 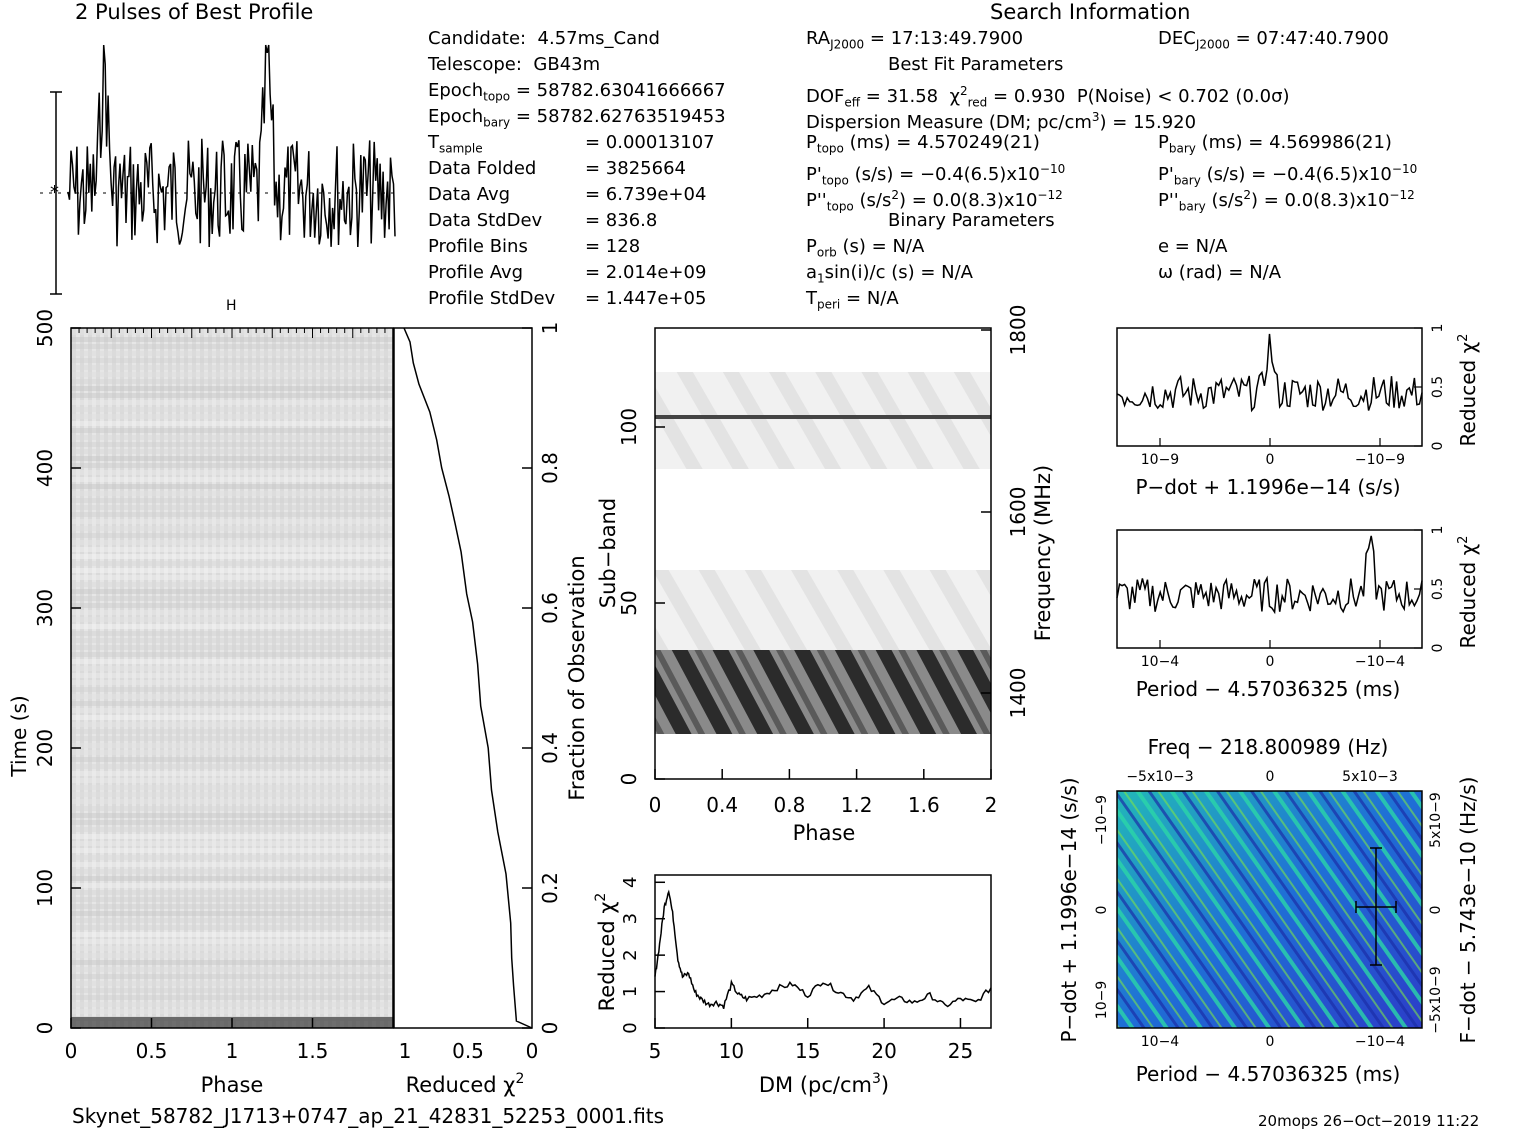 What do you see at coordinates (1436, 999) in the screenshot?
I see `map-y2-tick: −5x10−9` at bounding box center [1436, 999].